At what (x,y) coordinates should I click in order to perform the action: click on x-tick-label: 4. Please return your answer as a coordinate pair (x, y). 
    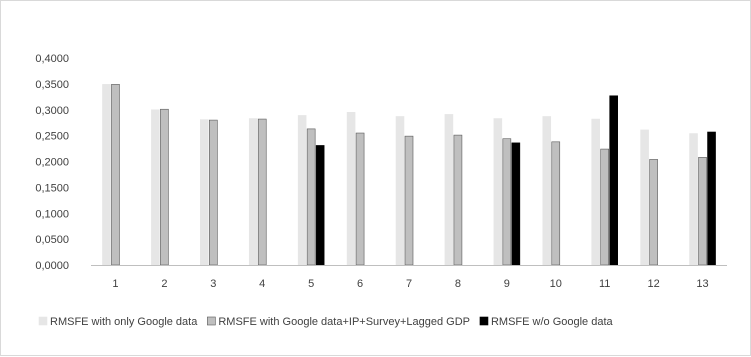
    Looking at the image, I should click on (262, 284).